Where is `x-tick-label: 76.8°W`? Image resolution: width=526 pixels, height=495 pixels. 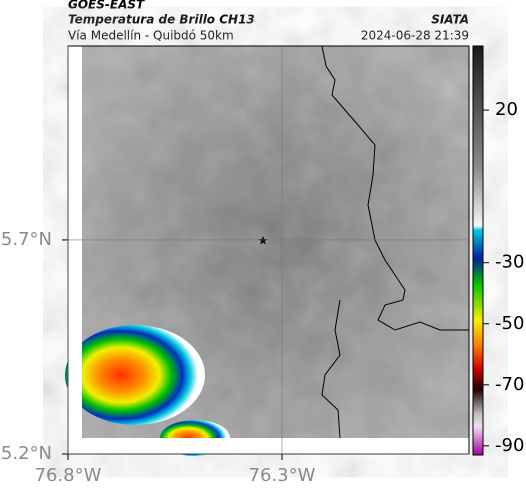
x-tick-label: 76.8°W is located at coordinates (68, 475).